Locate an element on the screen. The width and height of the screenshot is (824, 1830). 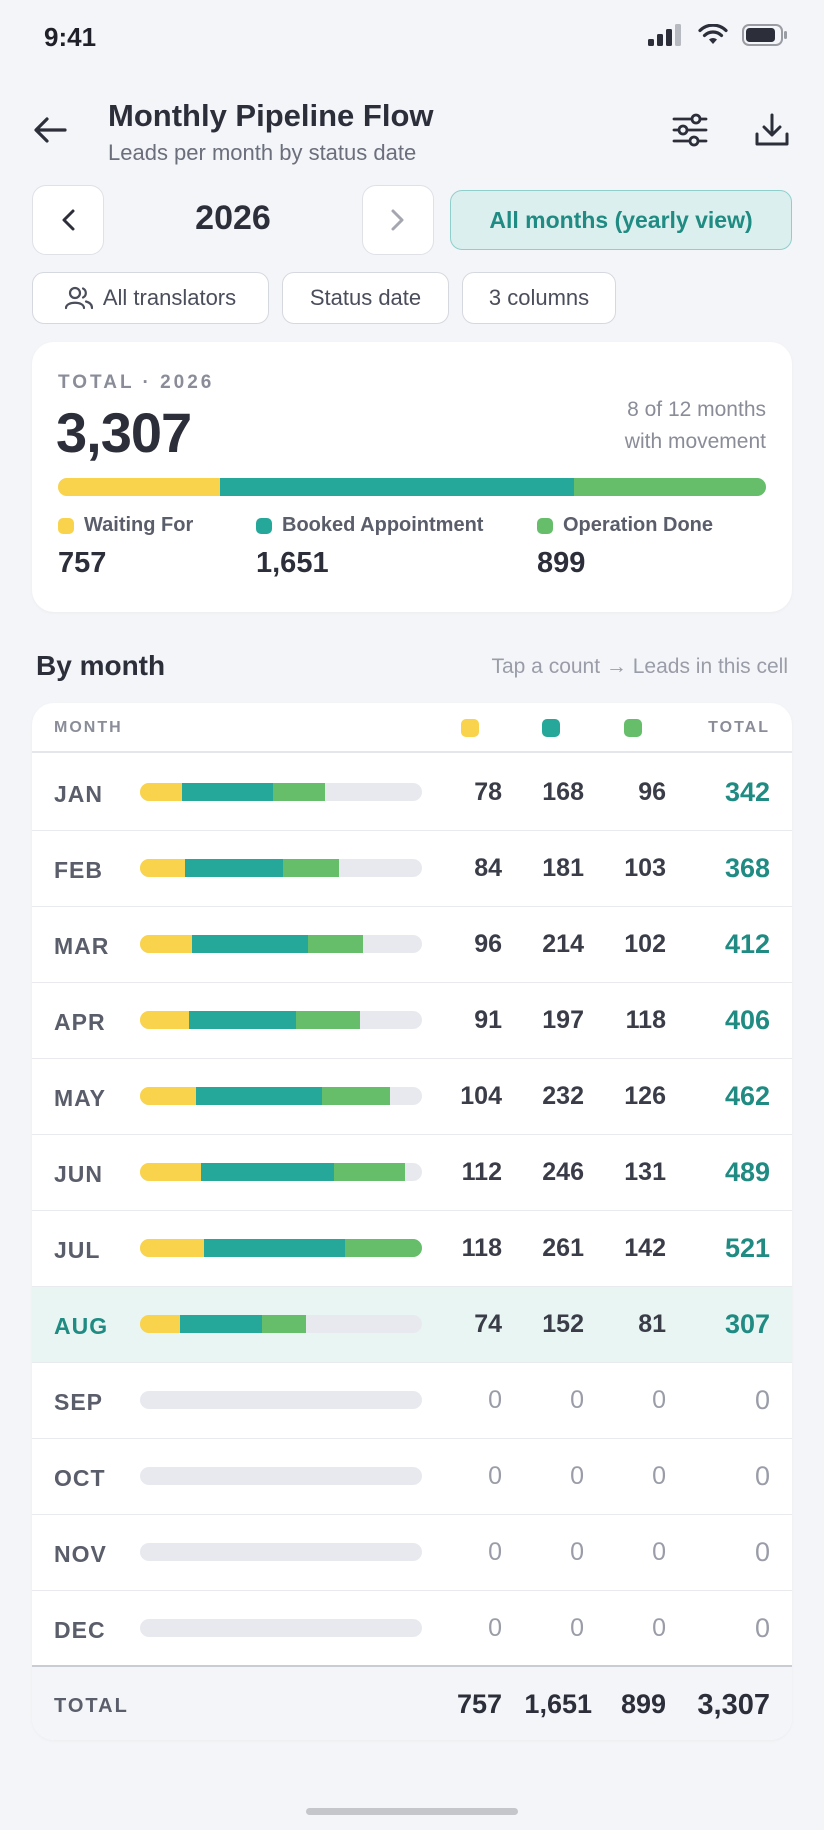
booked-count: 197 is located at coordinates (563, 1020).